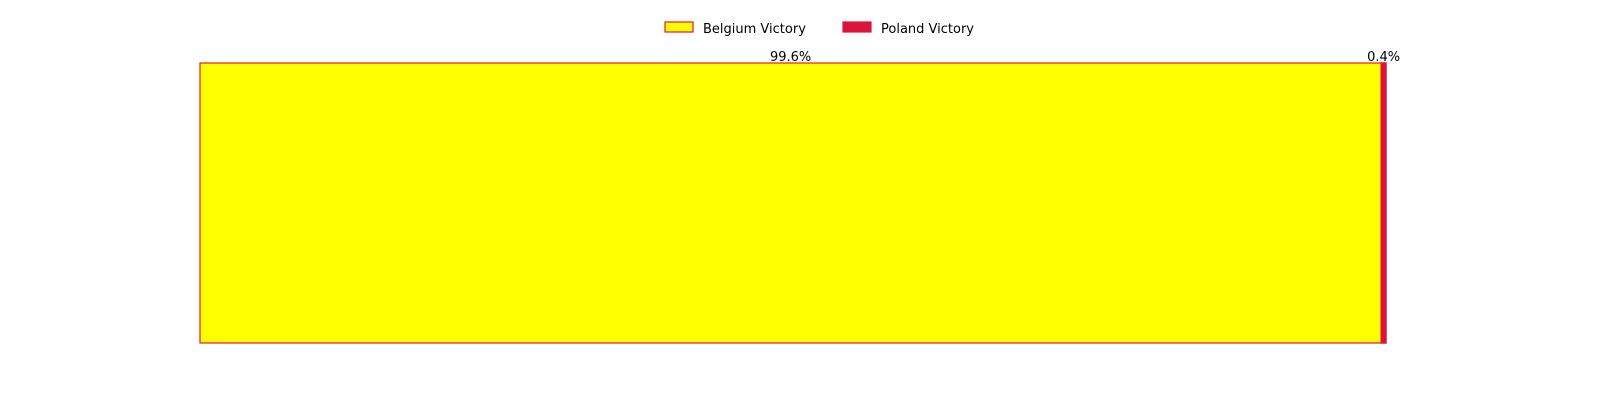 The height and width of the screenshot is (400, 1600). What do you see at coordinates (927, 29) in the screenshot?
I see `legend-label-poland-victory: Poland Victory` at bounding box center [927, 29].